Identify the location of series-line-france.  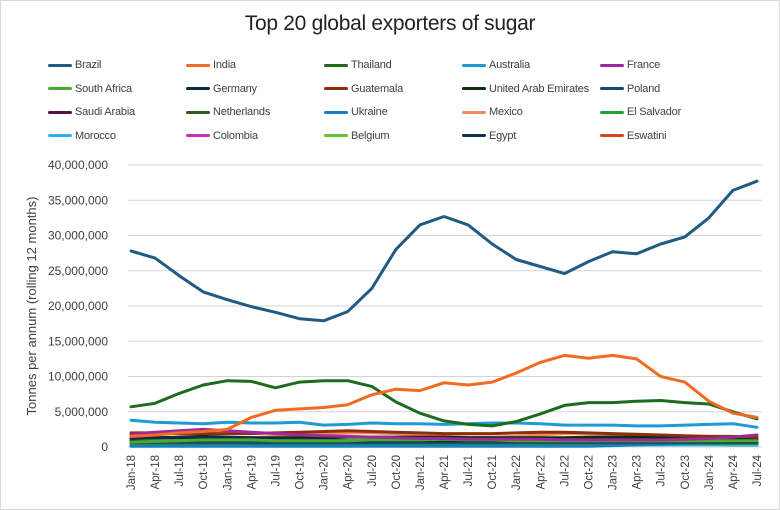
(444, 434).